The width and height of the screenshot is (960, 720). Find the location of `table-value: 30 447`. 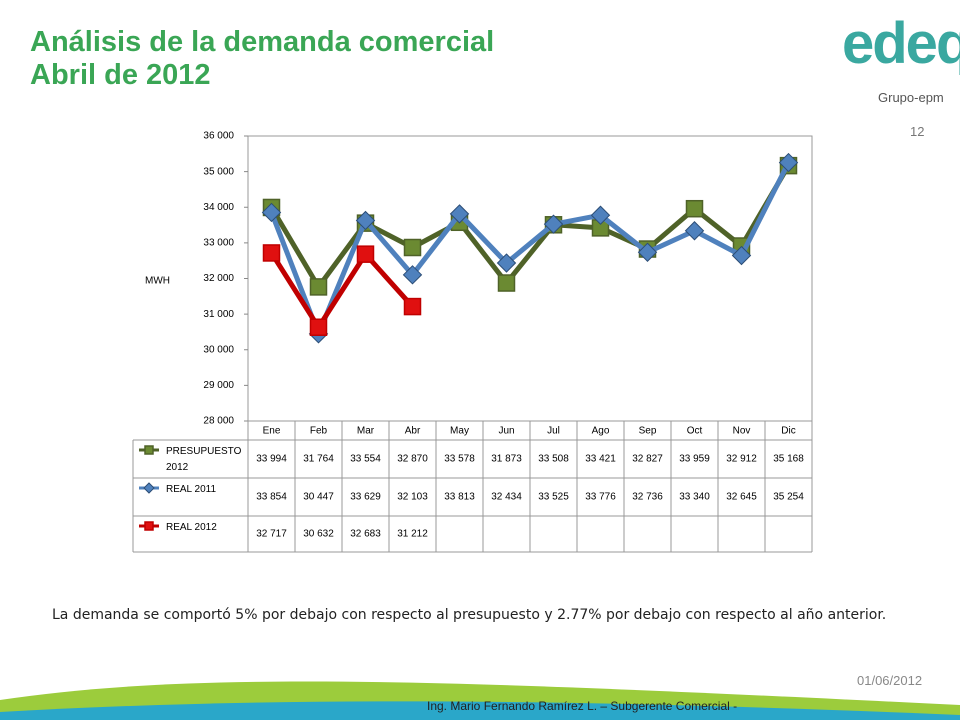

table-value: 30 447 is located at coordinates (318, 497).